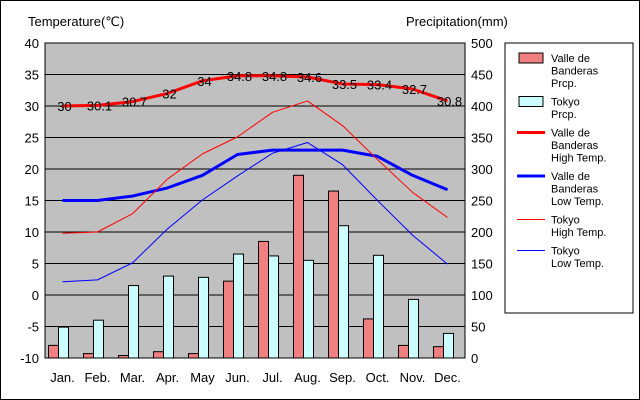  I want to click on x-tick-label: Mar., so click(132, 377).